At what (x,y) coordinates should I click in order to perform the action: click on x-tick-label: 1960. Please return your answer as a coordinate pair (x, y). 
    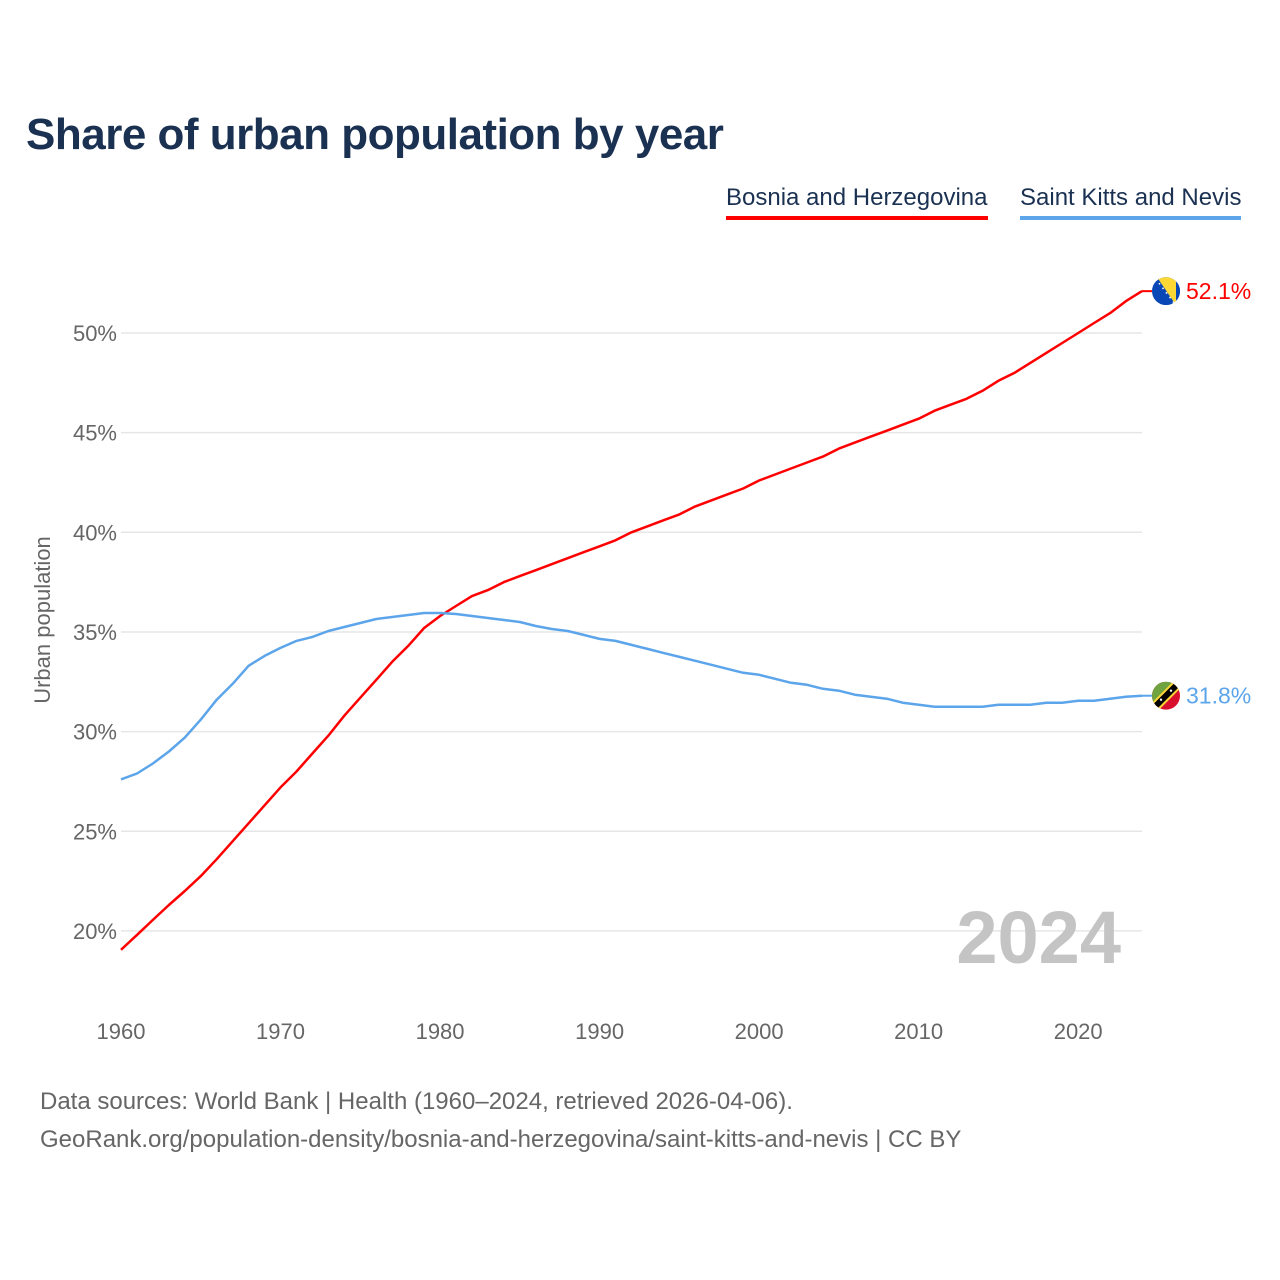
    Looking at the image, I should click on (121, 1031).